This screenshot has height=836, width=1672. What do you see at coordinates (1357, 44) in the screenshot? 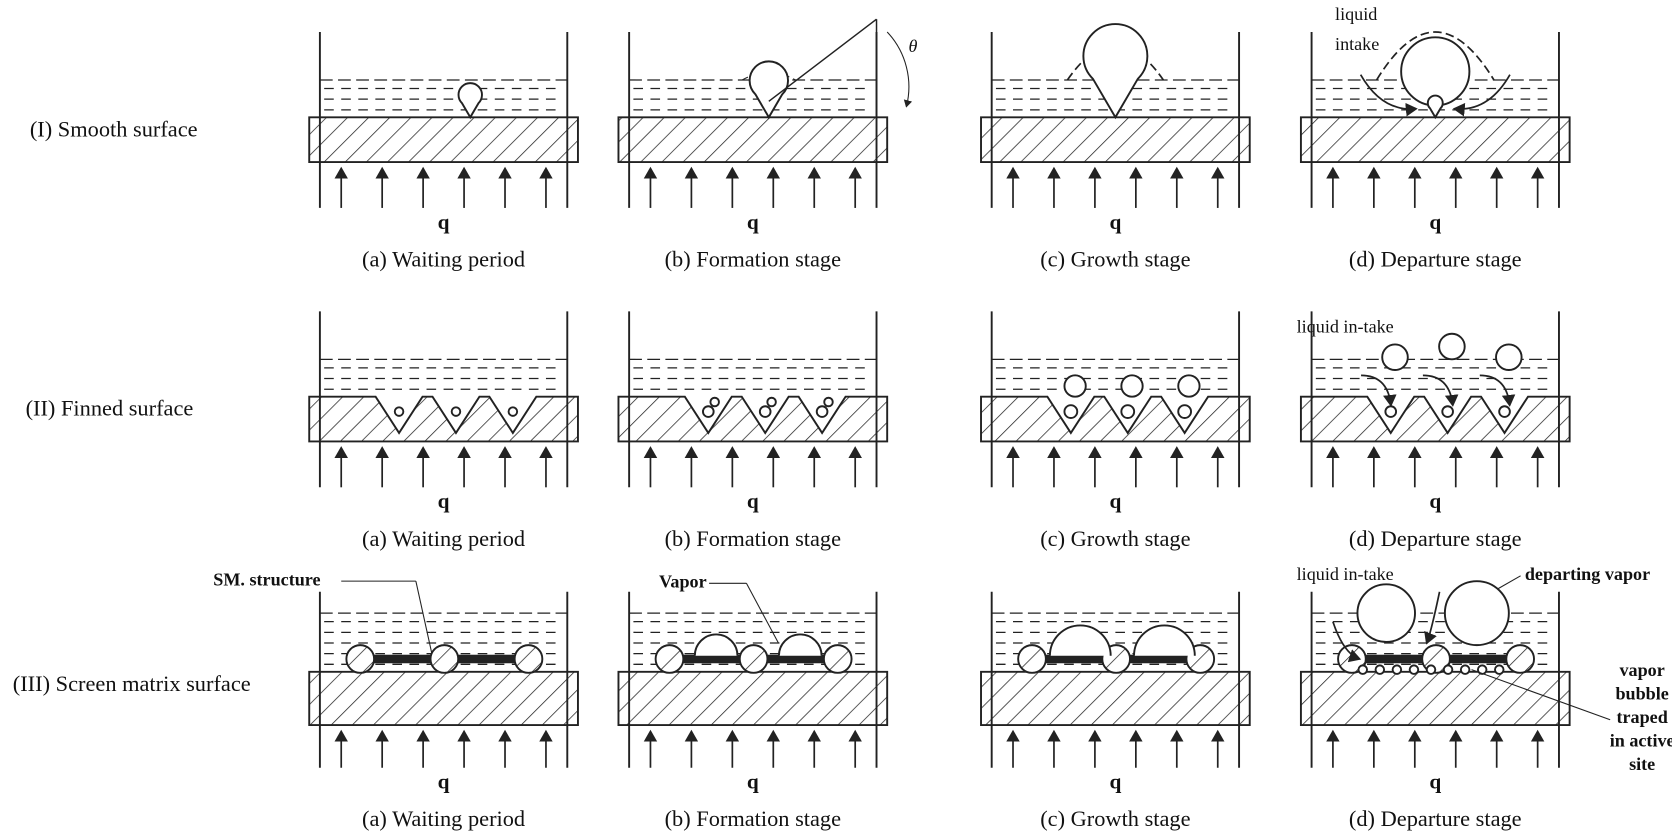
I see `annotation: intake` at bounding box center [1357, 44].